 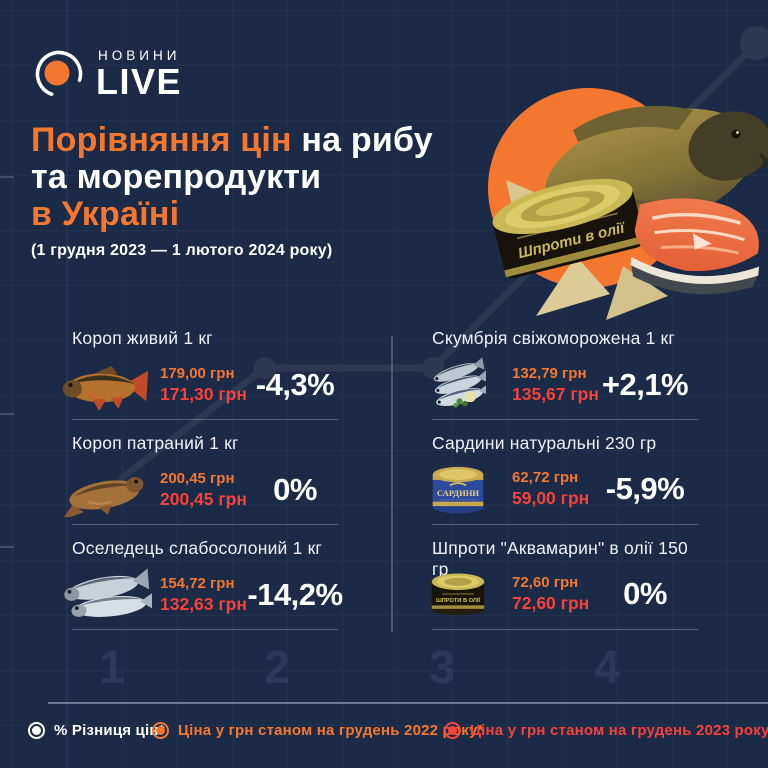 I want to click on price-change-percent: +2,1%, so click(x=645, y=384).